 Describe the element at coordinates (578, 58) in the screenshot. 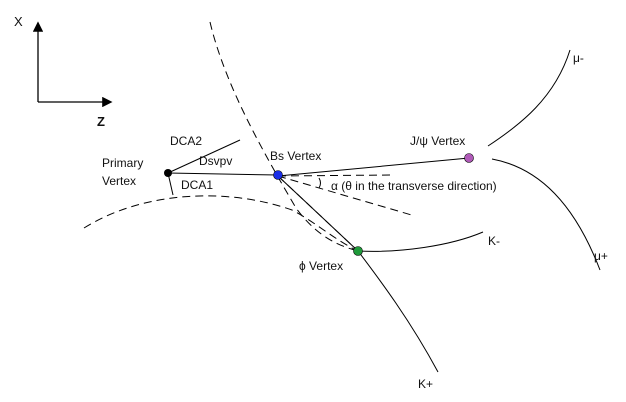

I see `mu-minus-label: μ-` at that location.